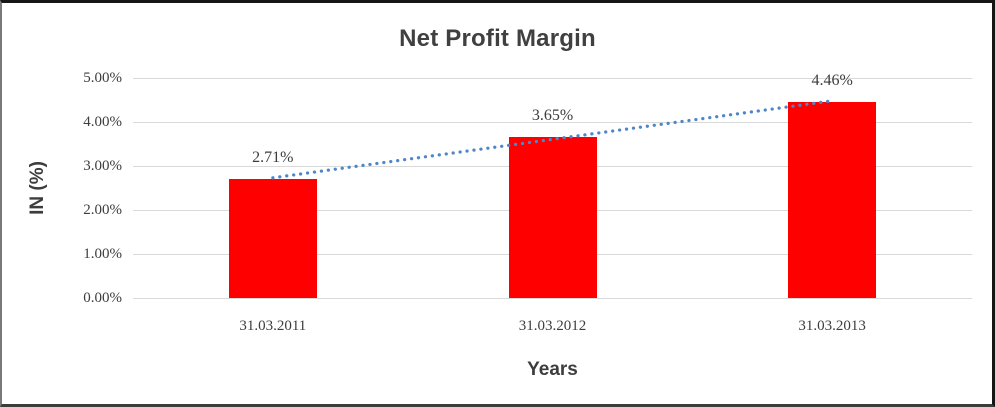  Describe the element at coordinates (102, 78) in the screenshot. I see `y-tick-label: 5.00%` at that location.